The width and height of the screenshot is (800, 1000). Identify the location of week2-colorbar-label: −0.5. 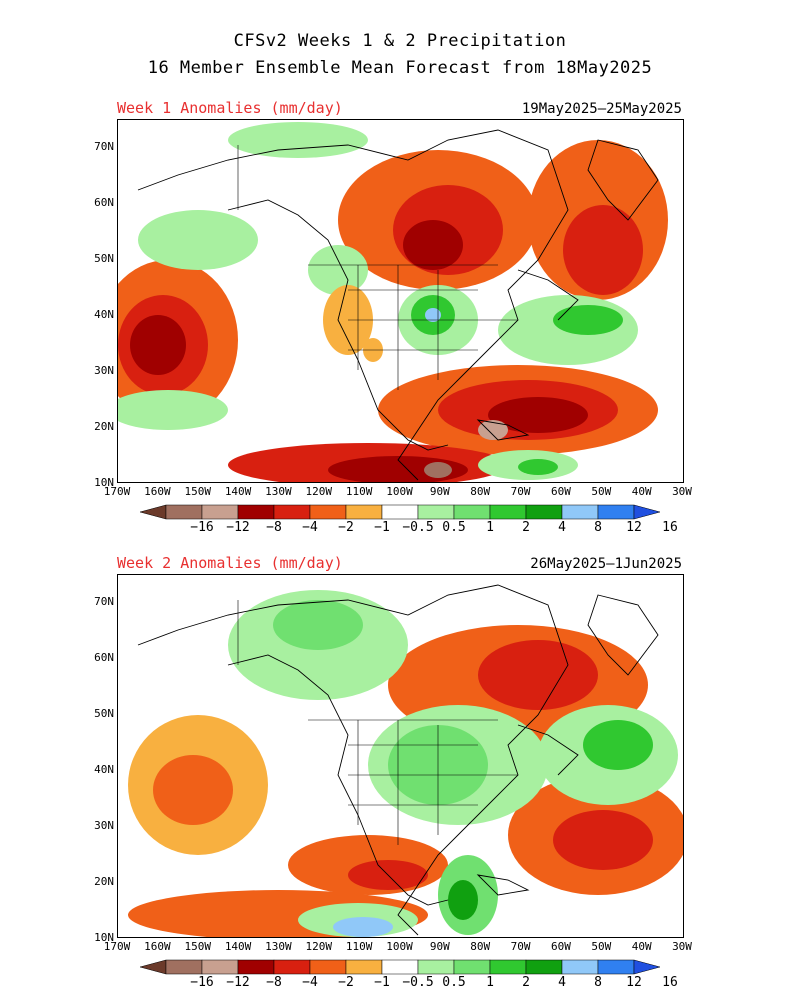
(418, 982).